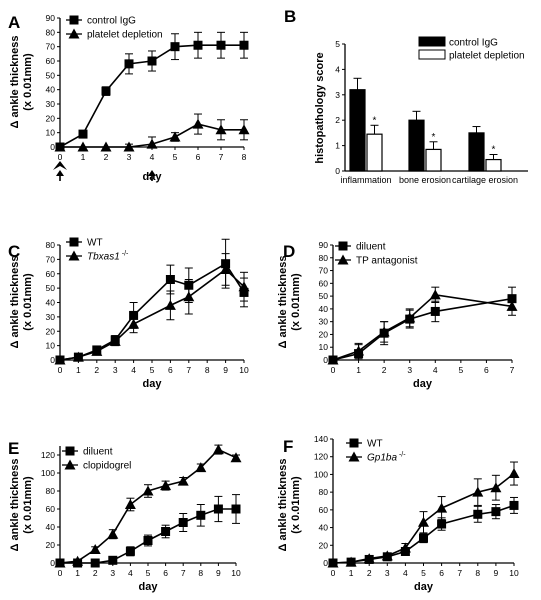 Image resolution: width=541 pixels, height=600 pixels. What do you see at coordinates (337, 120) in the screenshot?
I see `y-tick-label: 2` at bounding box center [337, 120].